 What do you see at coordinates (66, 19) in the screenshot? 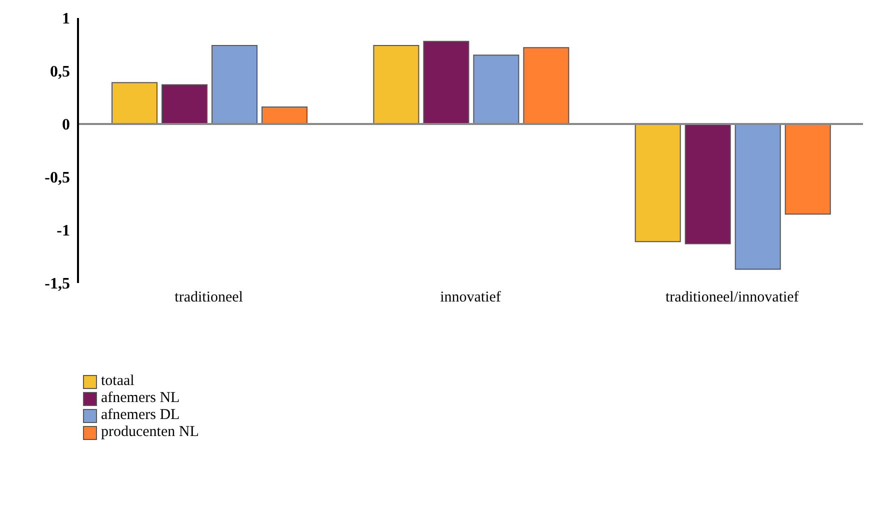
I see `y-tick-label: 1` at bounding box center [66, 19].